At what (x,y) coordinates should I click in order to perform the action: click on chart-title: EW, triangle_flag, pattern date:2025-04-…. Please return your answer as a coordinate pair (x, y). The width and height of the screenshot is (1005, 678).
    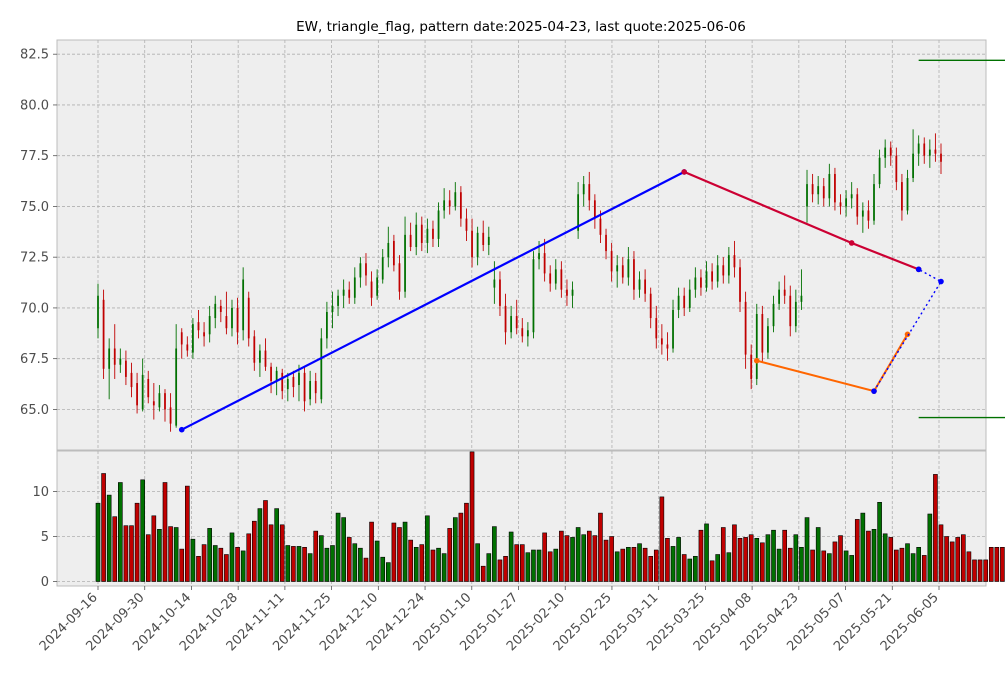
    Looking at the image, I should click on (521, 27).